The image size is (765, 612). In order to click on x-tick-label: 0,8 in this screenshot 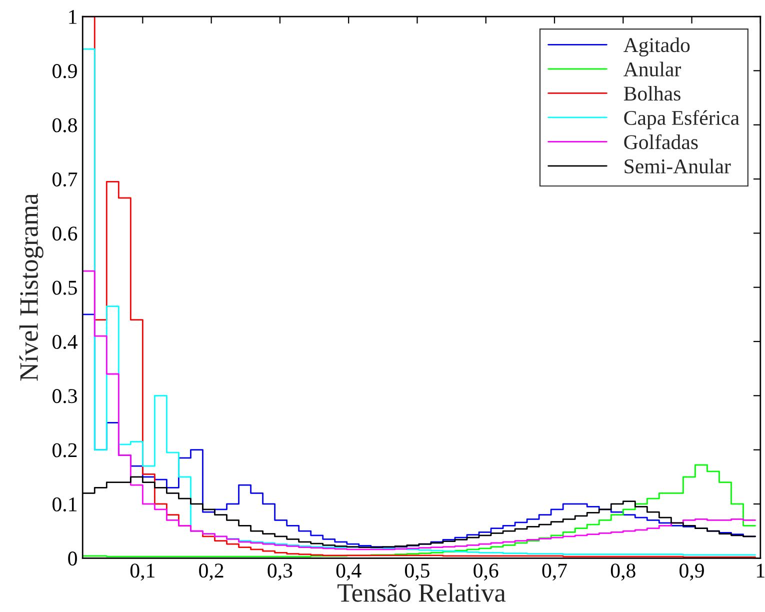, I will do `click(623, 572)`.